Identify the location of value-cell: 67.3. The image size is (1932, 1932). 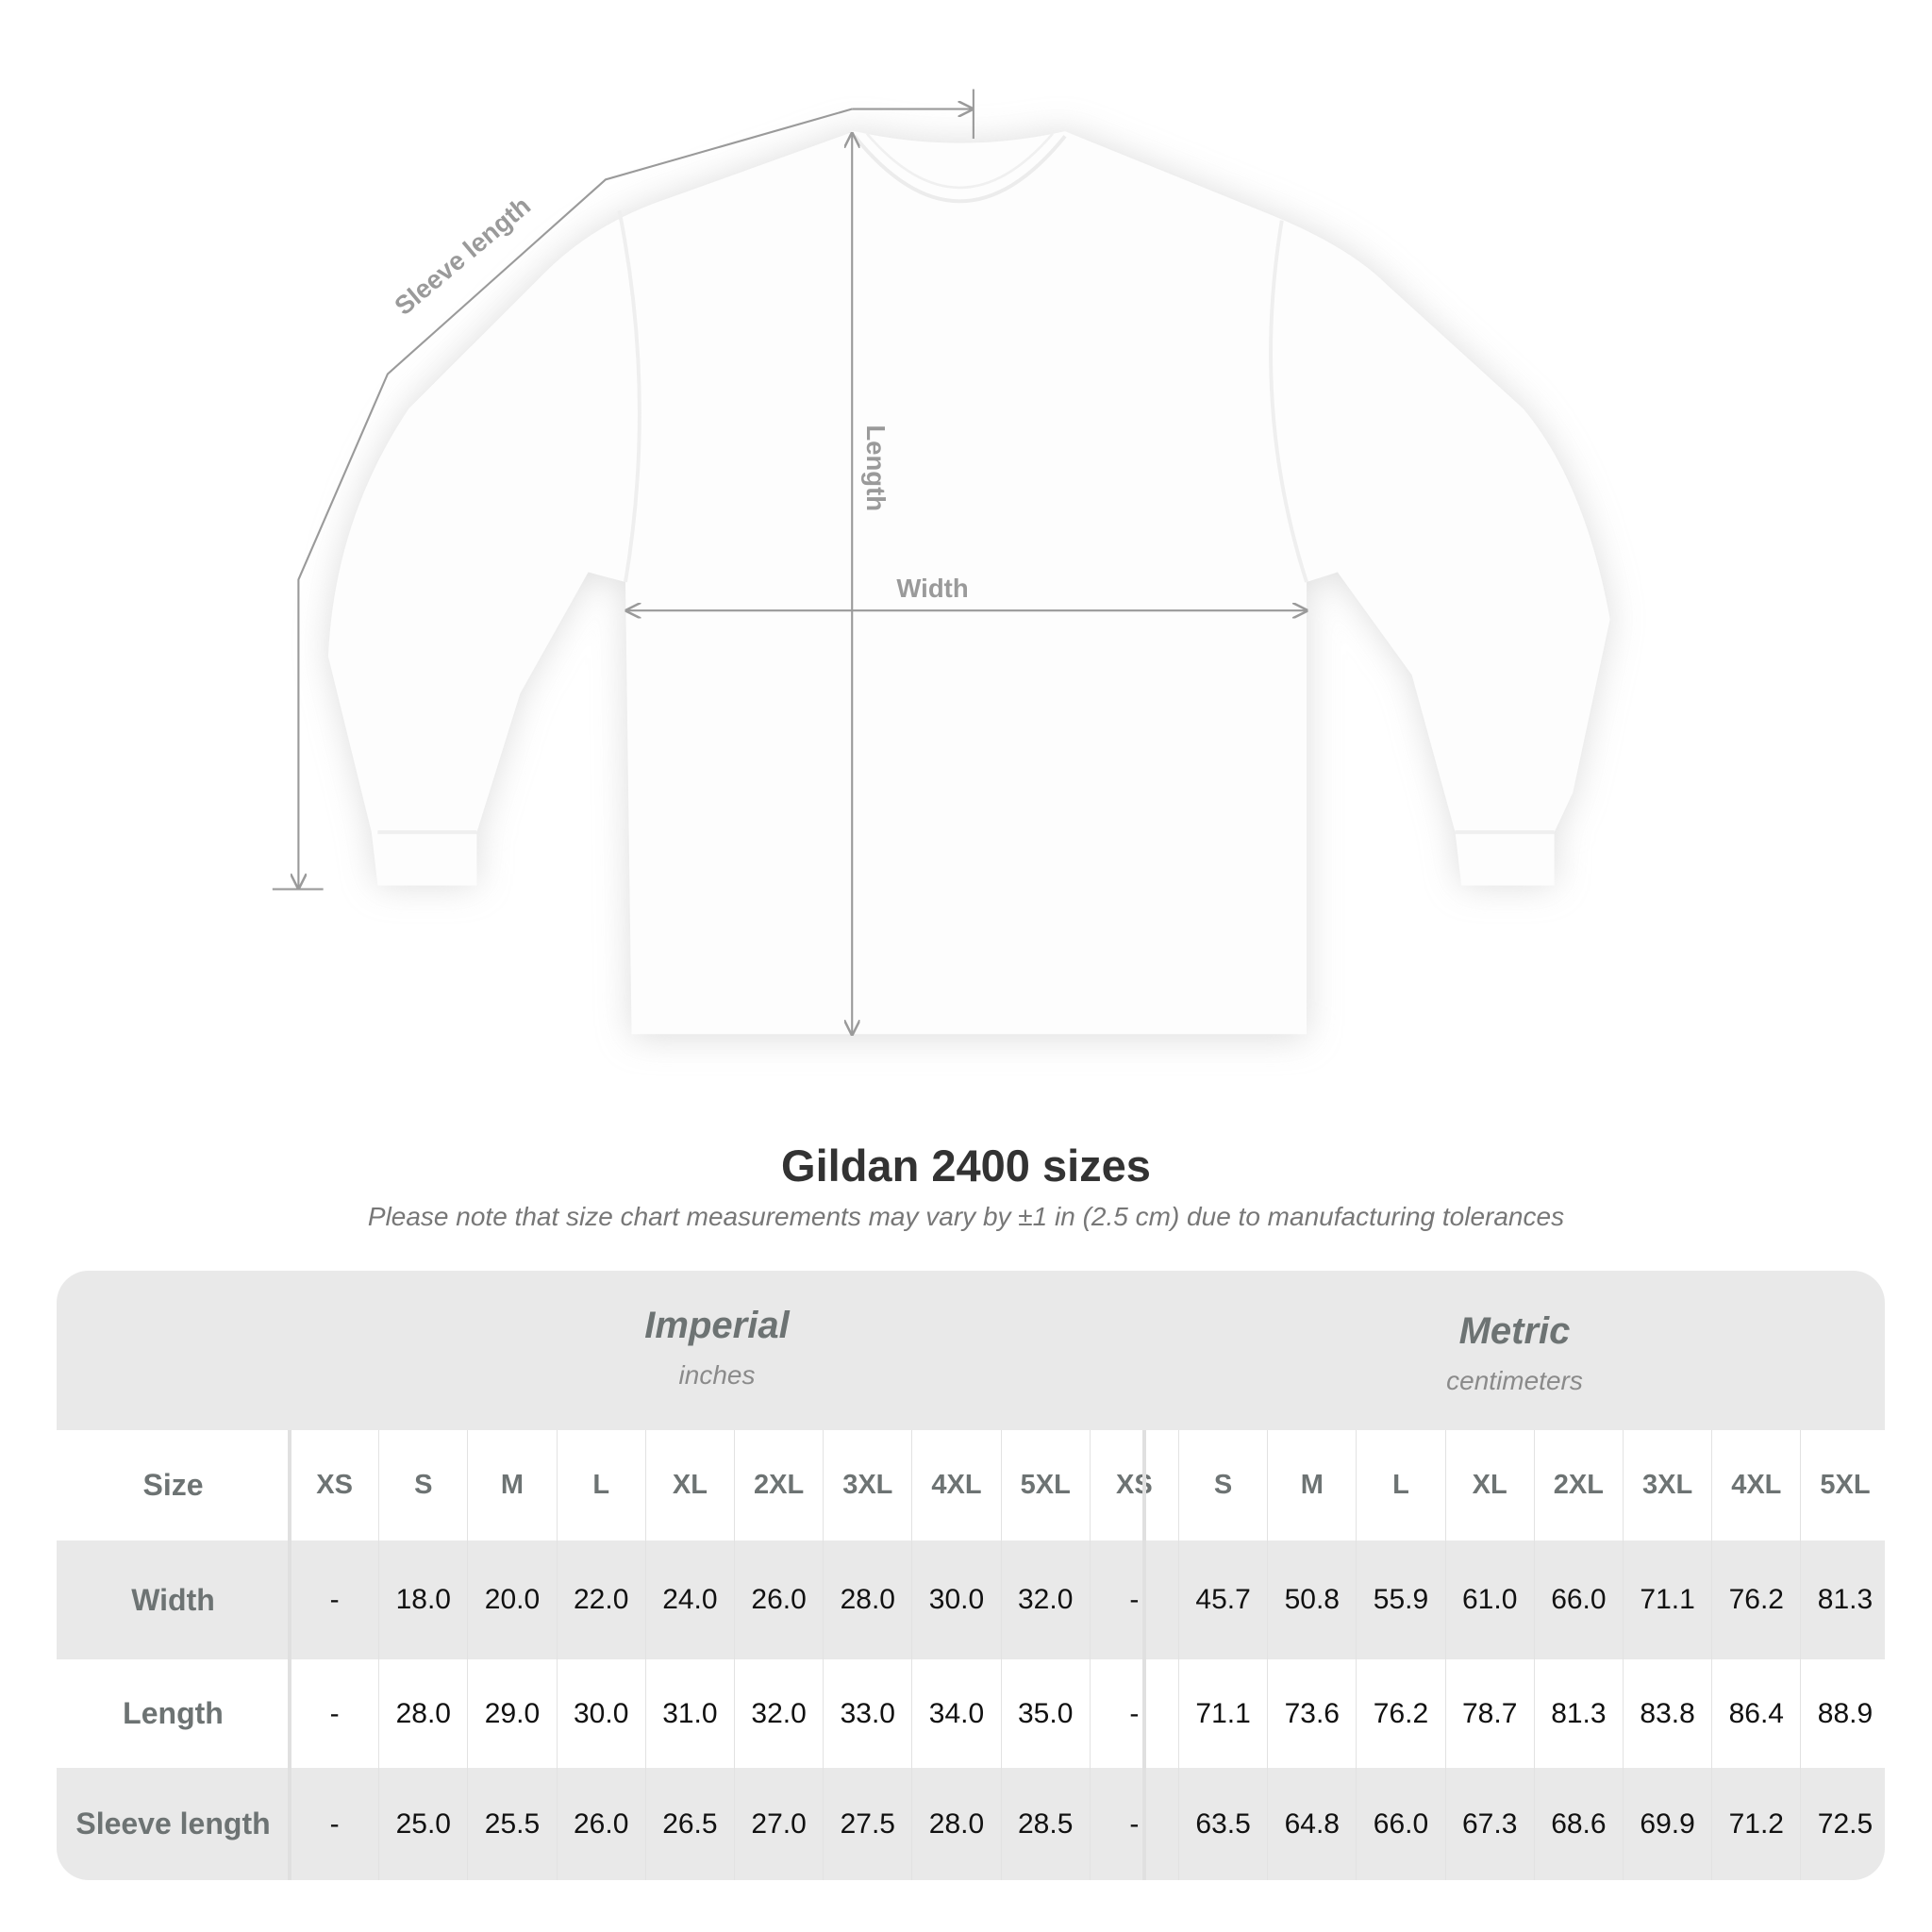
(1489, 1824).